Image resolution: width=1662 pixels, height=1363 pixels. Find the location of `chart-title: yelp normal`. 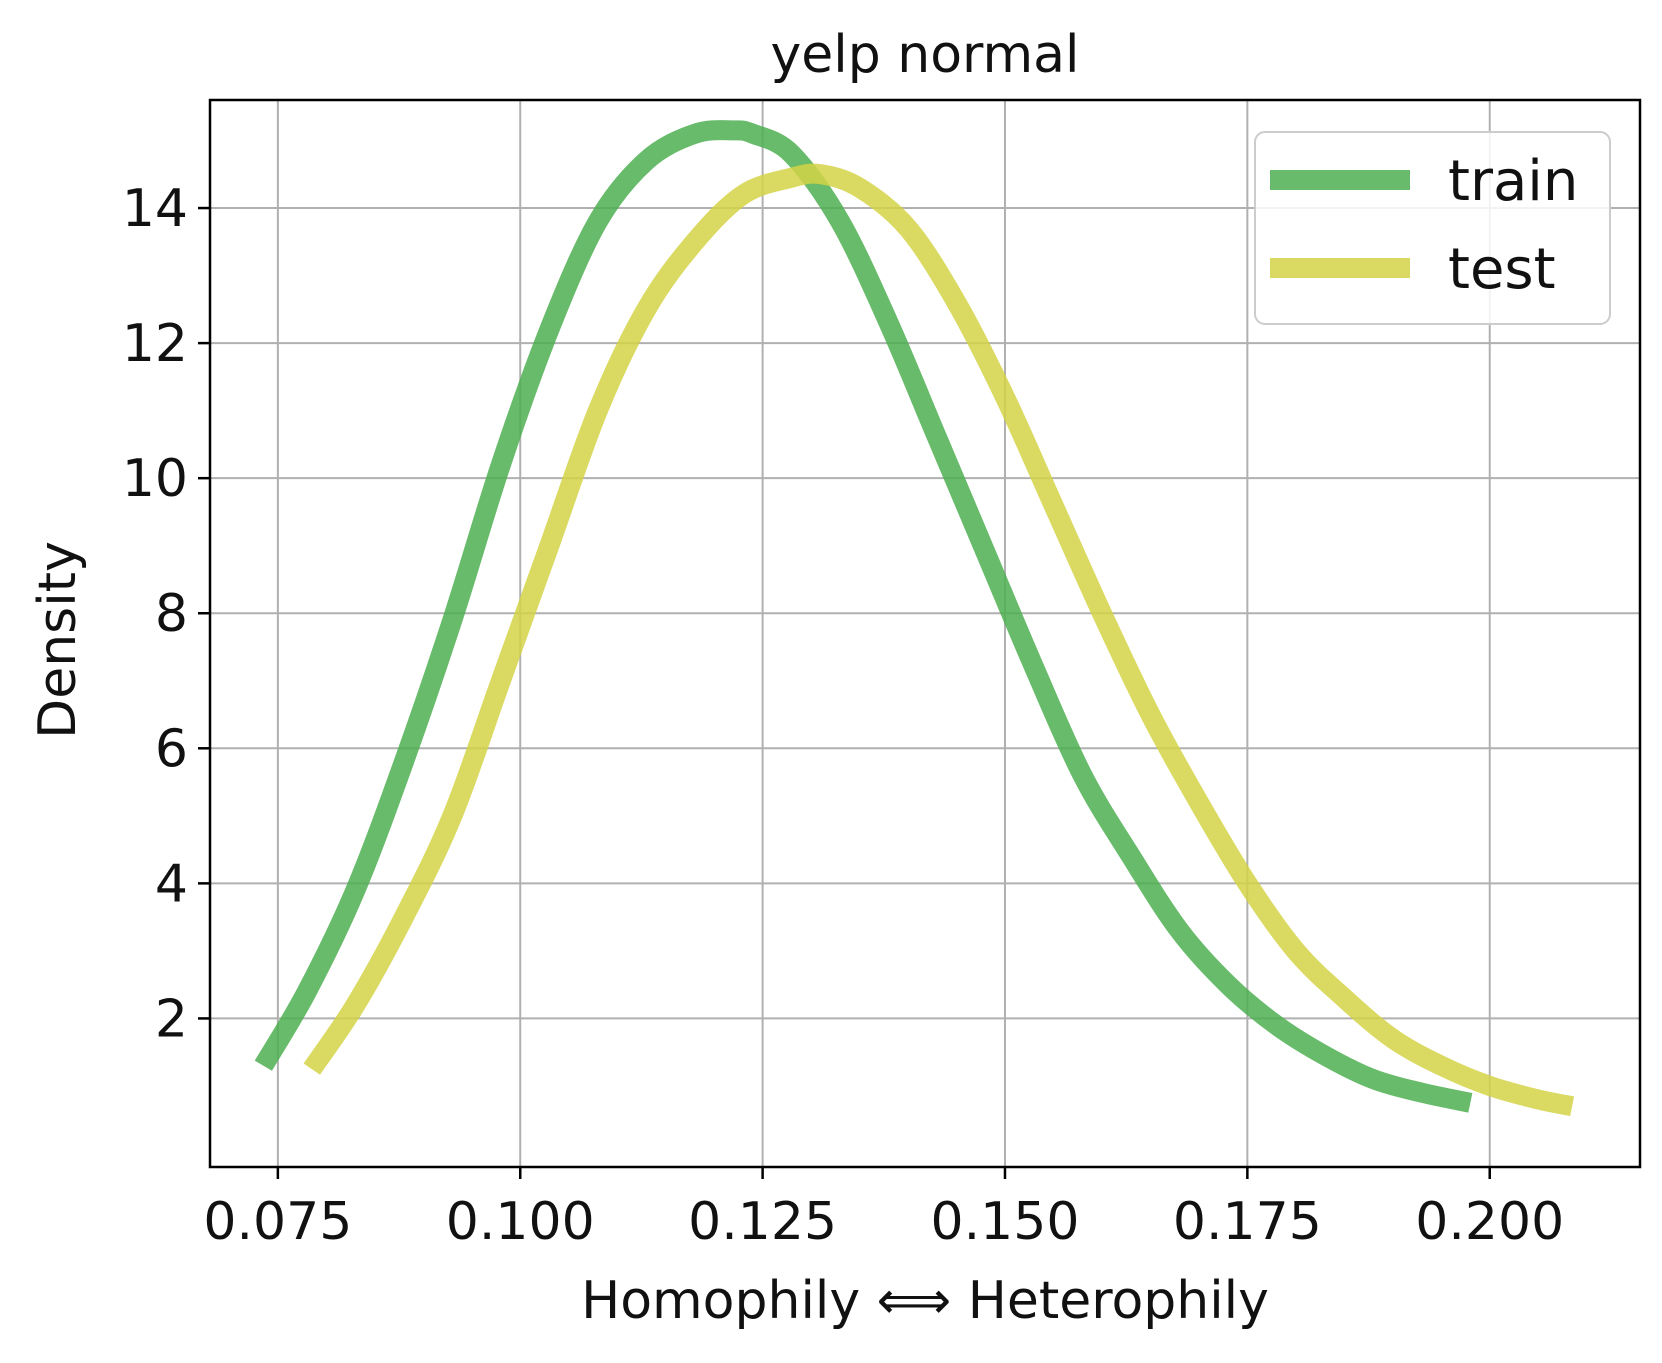

chart-title: yelp normal is located at coordinates (925, 55).